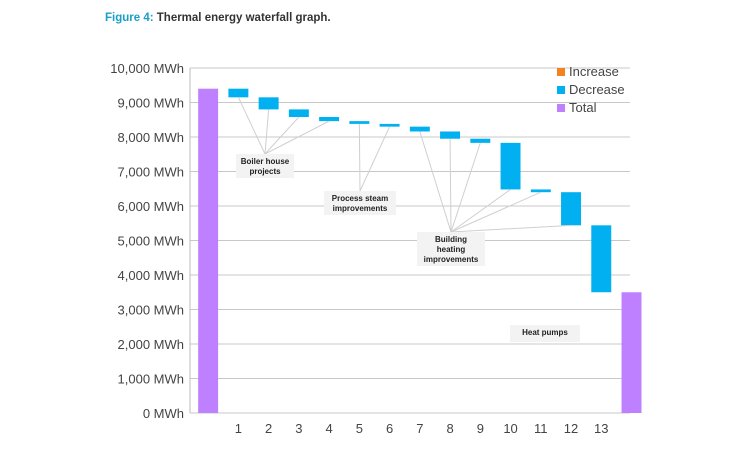  What do you see at coordinates (594, 71) in the screenshot?
I see `legend-label-increase: Increase` at bounding box center [594, 71].